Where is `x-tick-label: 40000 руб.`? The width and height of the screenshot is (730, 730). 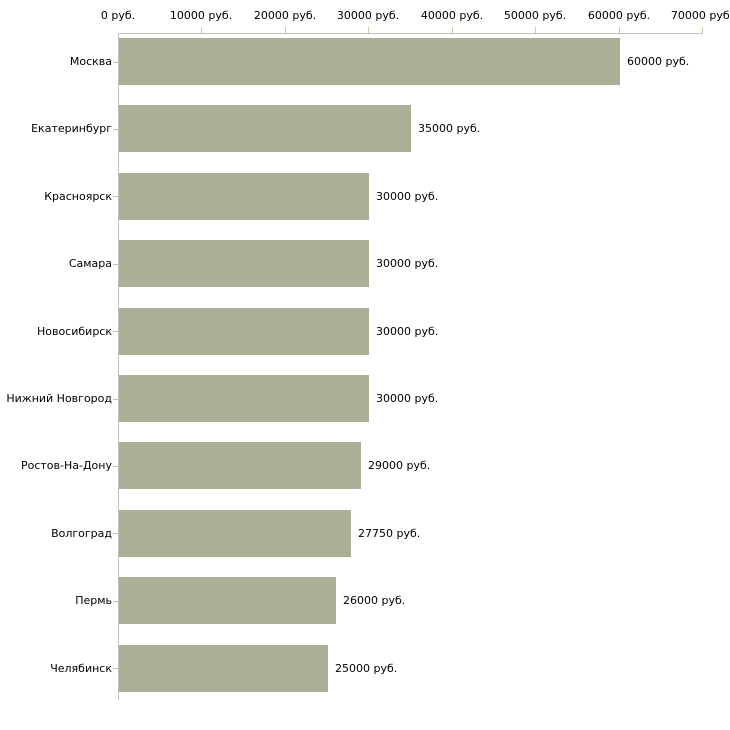
x-tick-label: 40000 руб. is located at coordinates (452, 15).